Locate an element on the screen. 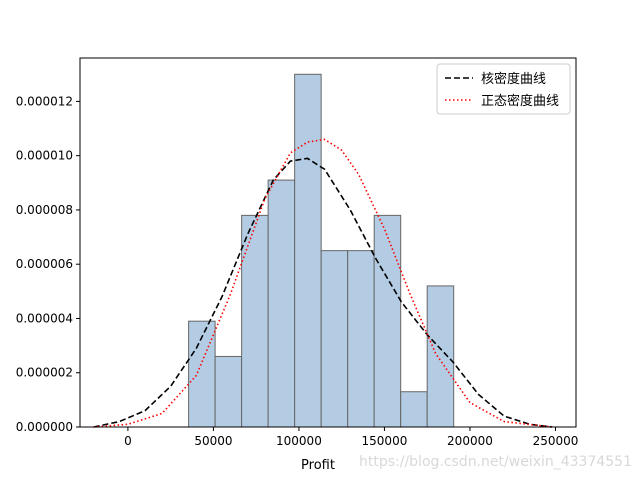  y-tick-label: 0.000010 is located at coordinates (44, 156).